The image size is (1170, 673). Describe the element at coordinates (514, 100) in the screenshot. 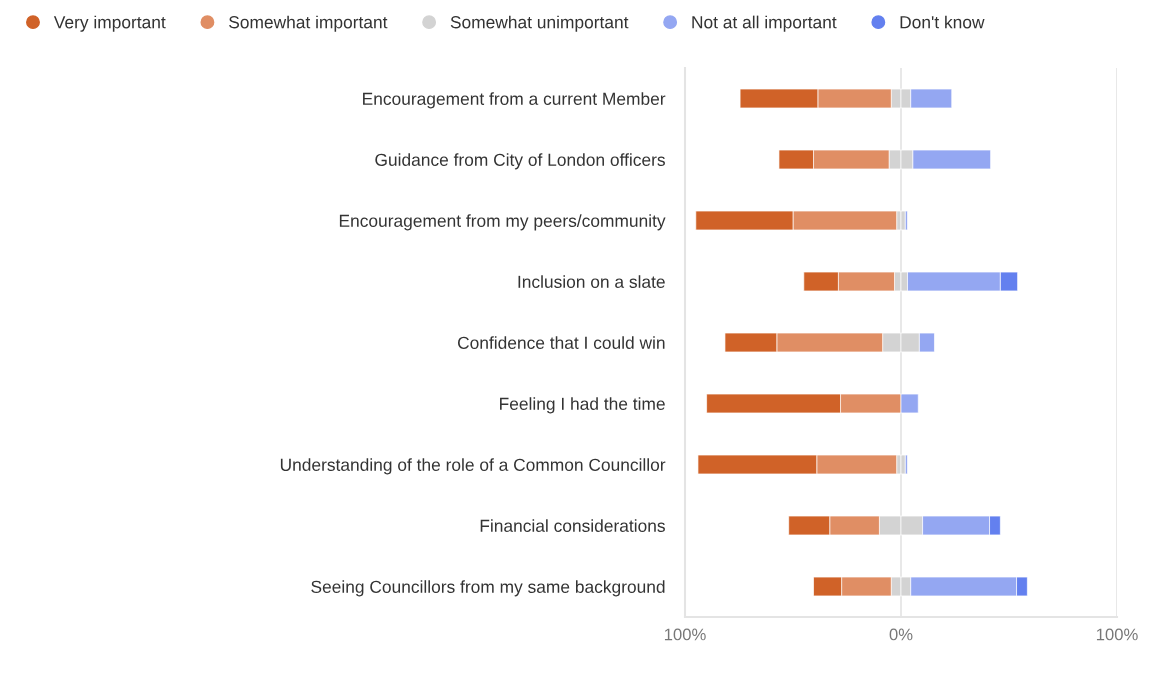

I see `y-tick-label: Encouragement from a current Member` at that location.